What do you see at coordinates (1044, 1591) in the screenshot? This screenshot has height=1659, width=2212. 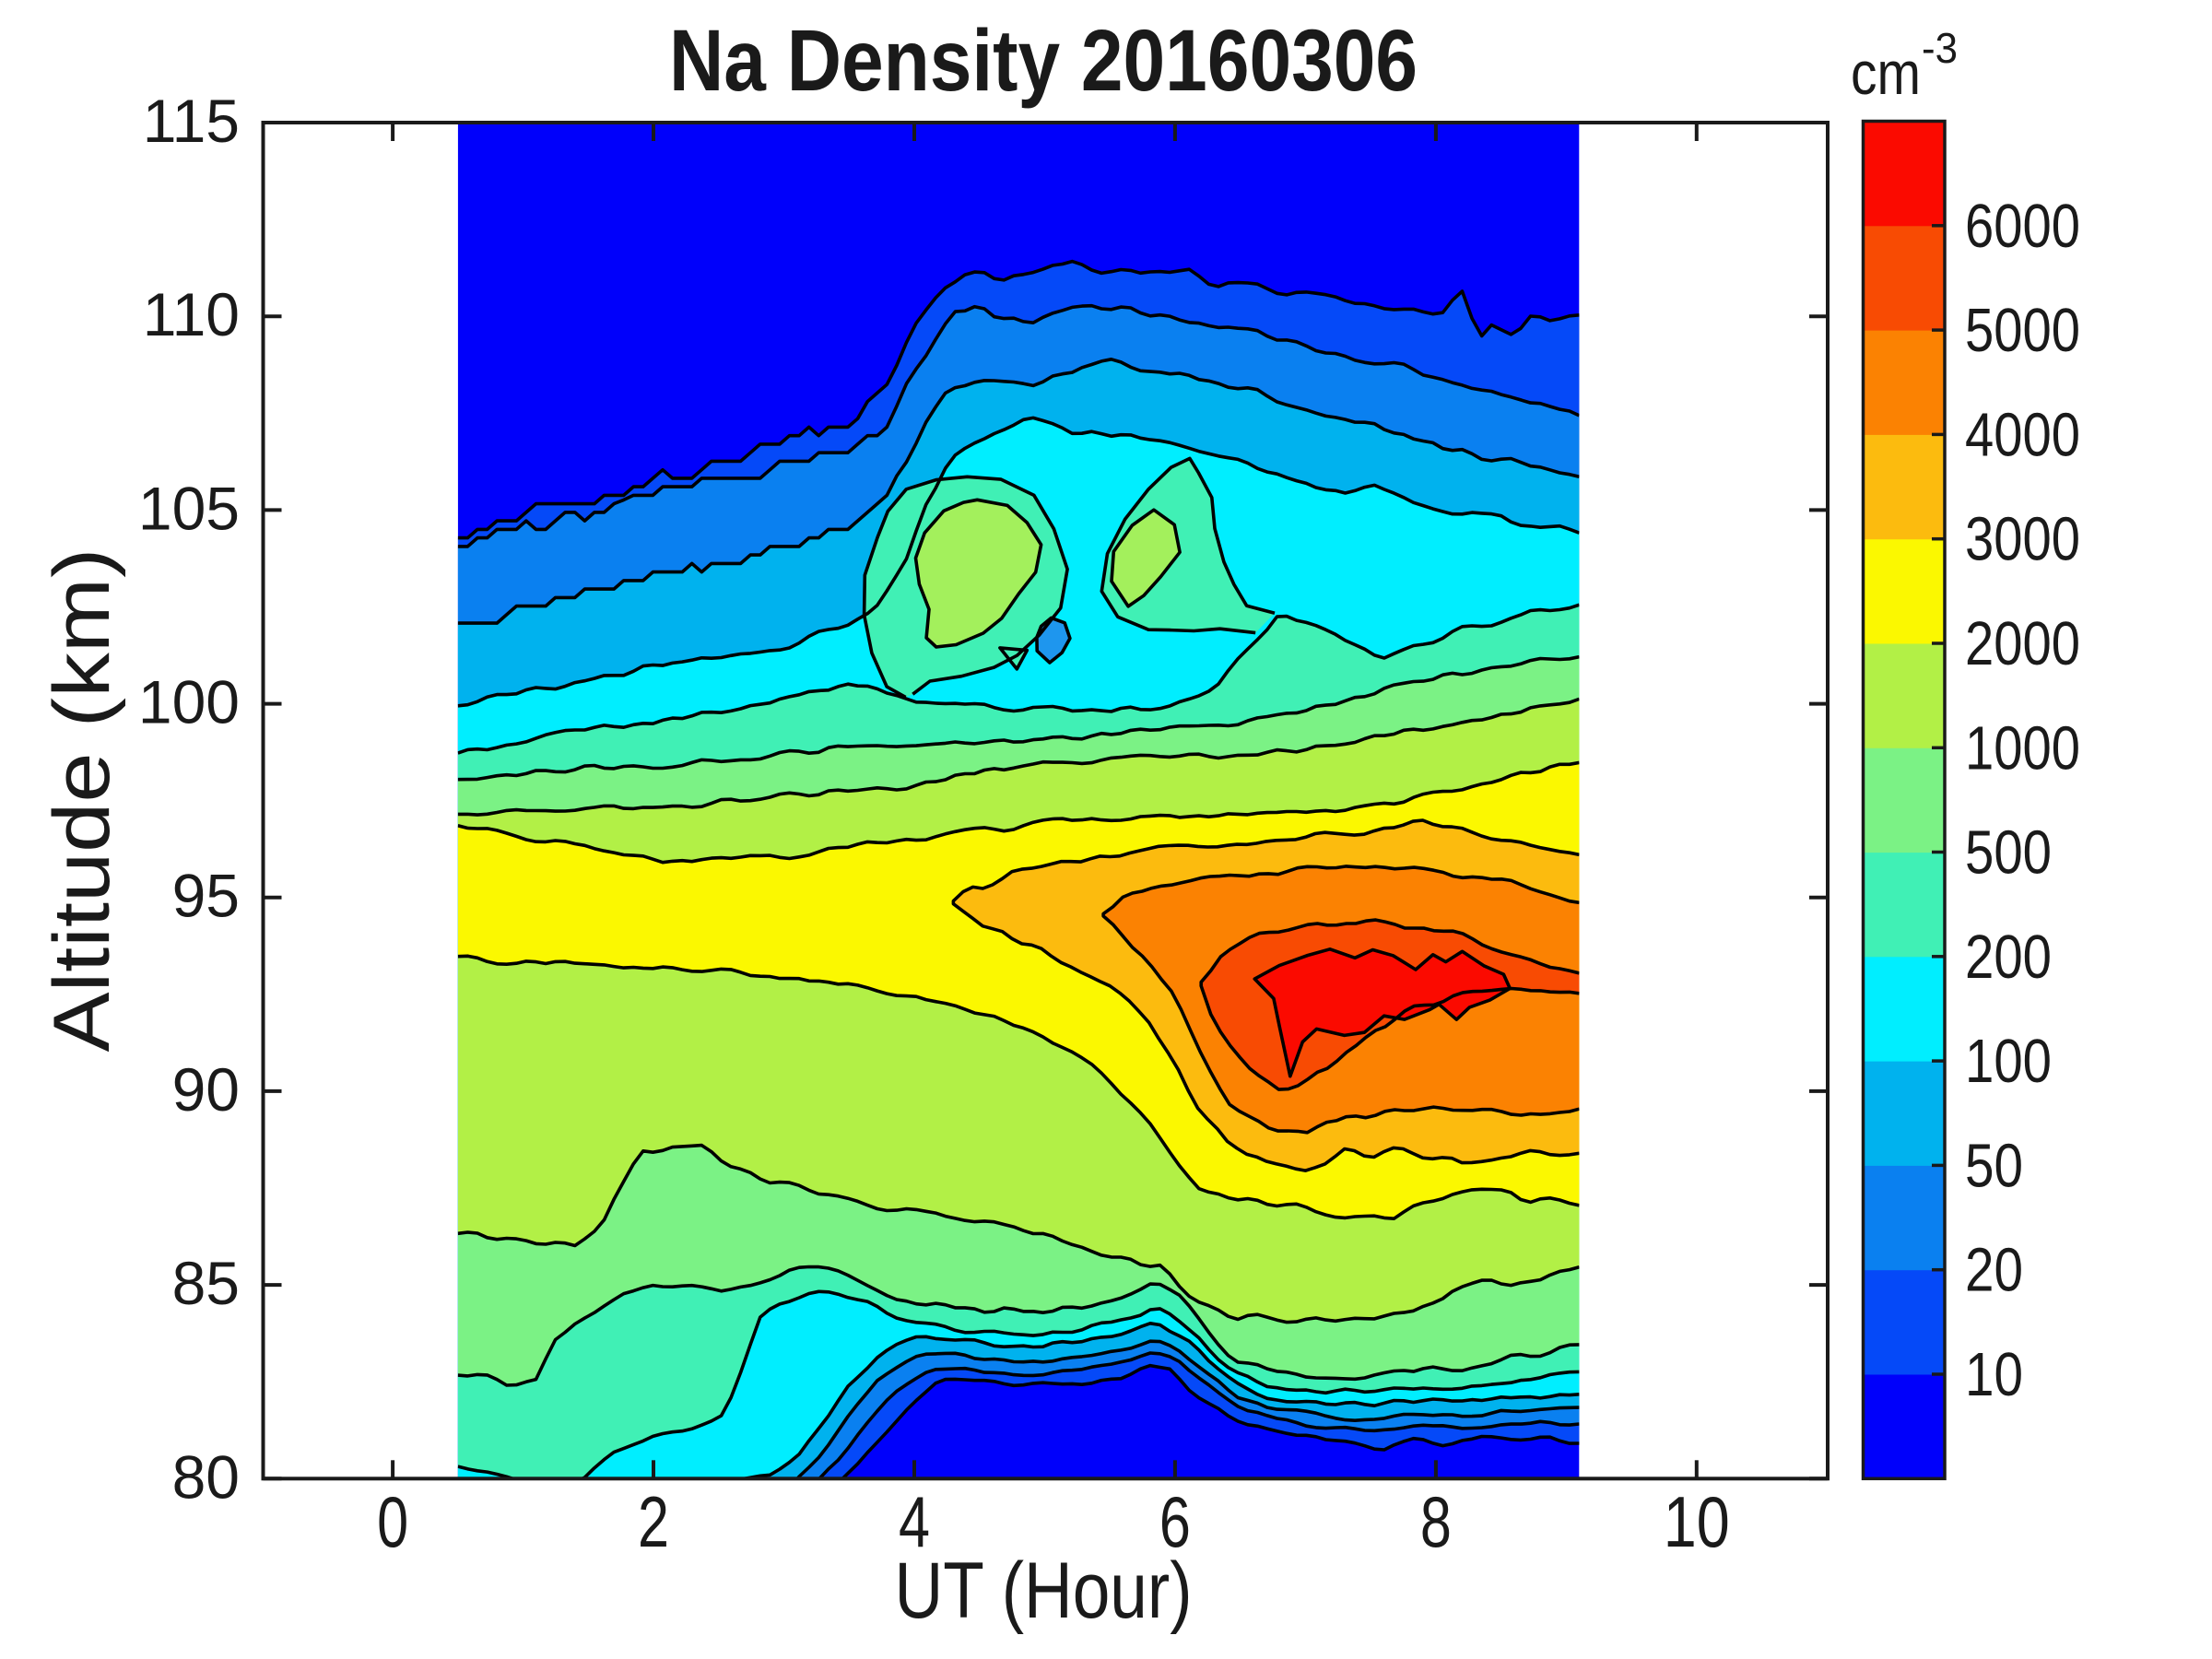 I see `svg-text: UT (Hour)` at bounding box center [1044, 1591].